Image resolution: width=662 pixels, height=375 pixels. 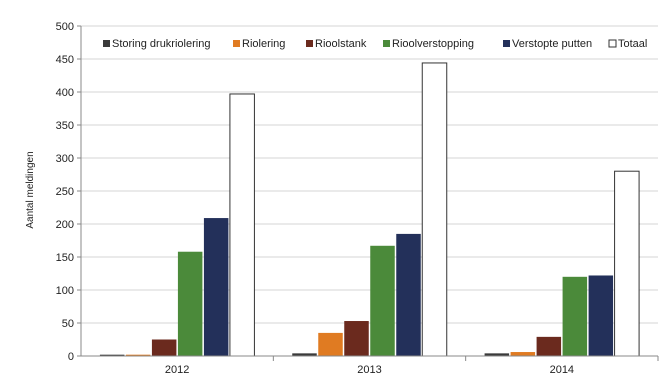 What do you see at coordinates (575, 316) in the screenshot?
I see `bar-rioolverstopping-2014` at bounding box center [575, 316].